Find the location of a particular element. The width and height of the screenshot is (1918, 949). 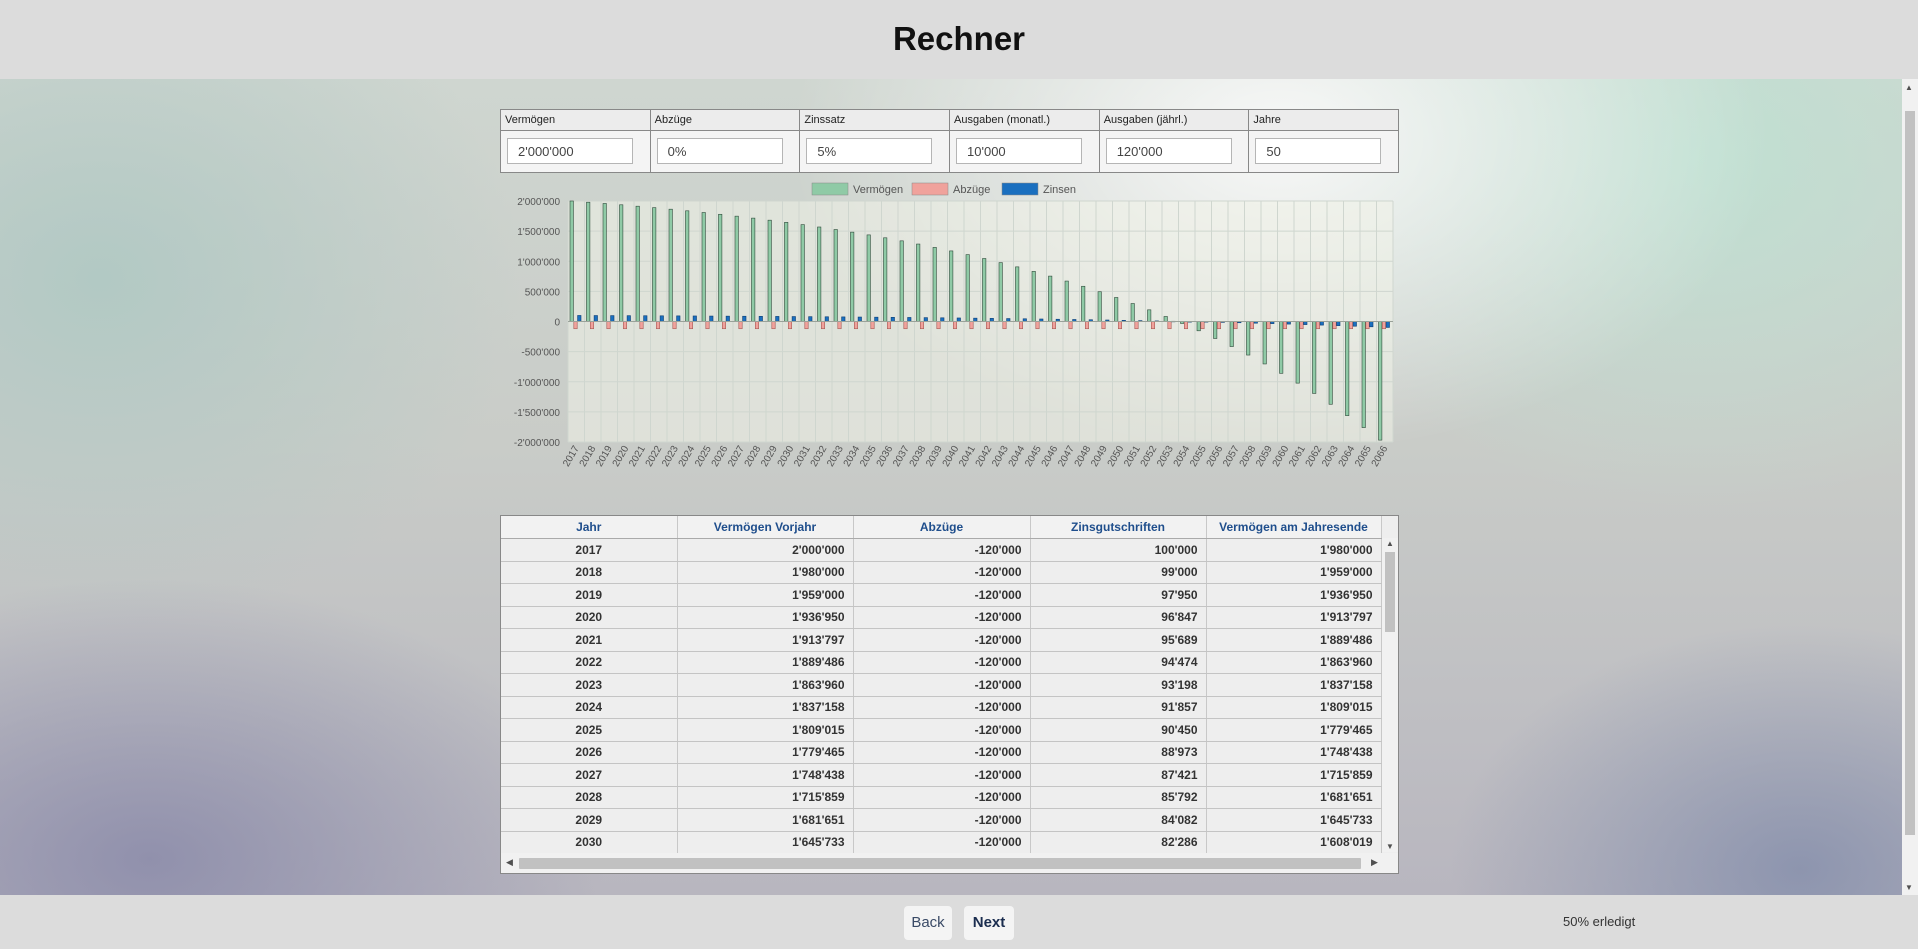

table-row: 2025 1'809'015 -120'000 90'450 1'779'465 is located at coordinates (941, 730).